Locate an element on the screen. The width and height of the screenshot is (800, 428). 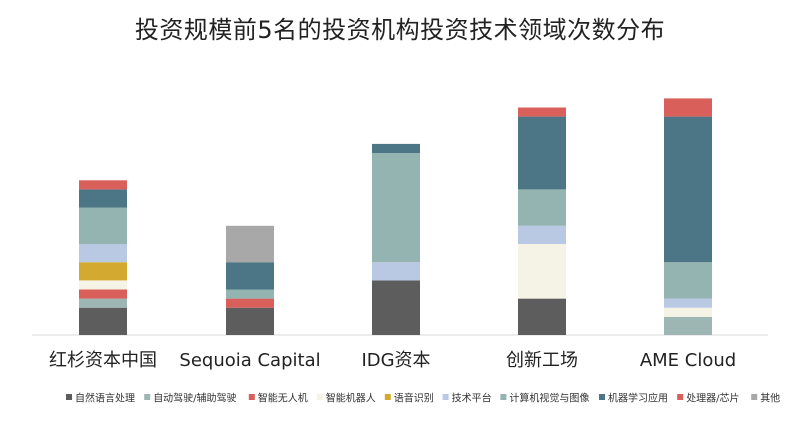
legend-label-5: 技术平台 is located at coordinates (472, 398).